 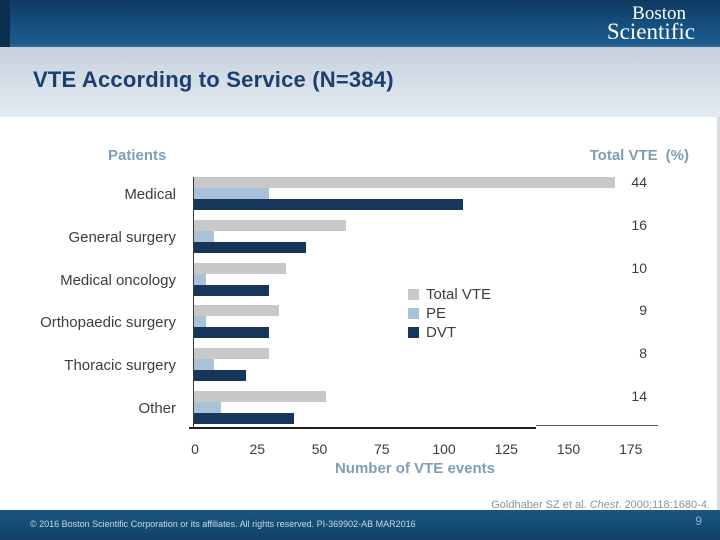 I want to click on x-axis-tick-label: 50, so click(x=319, y=449).